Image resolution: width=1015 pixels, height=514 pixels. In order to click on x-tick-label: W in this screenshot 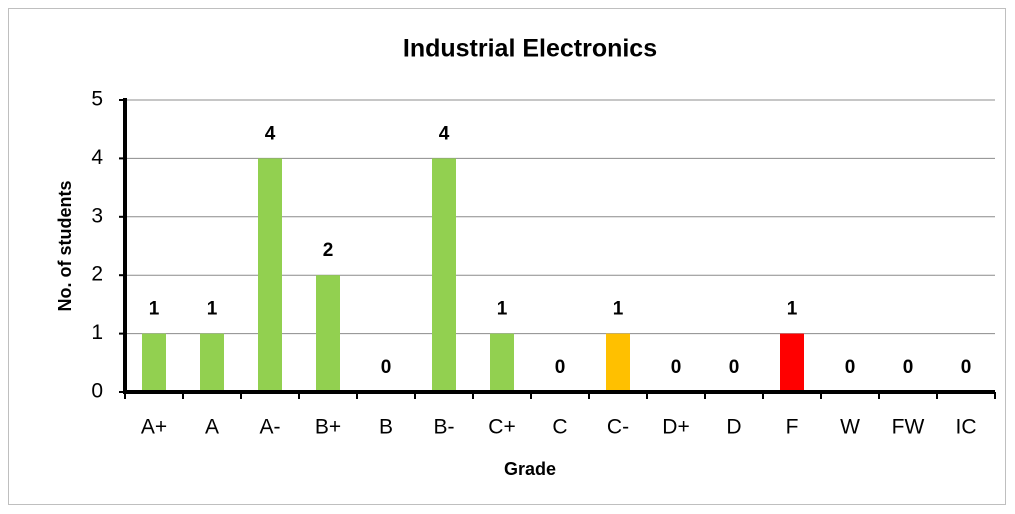, I will do `click(850, 427)`.